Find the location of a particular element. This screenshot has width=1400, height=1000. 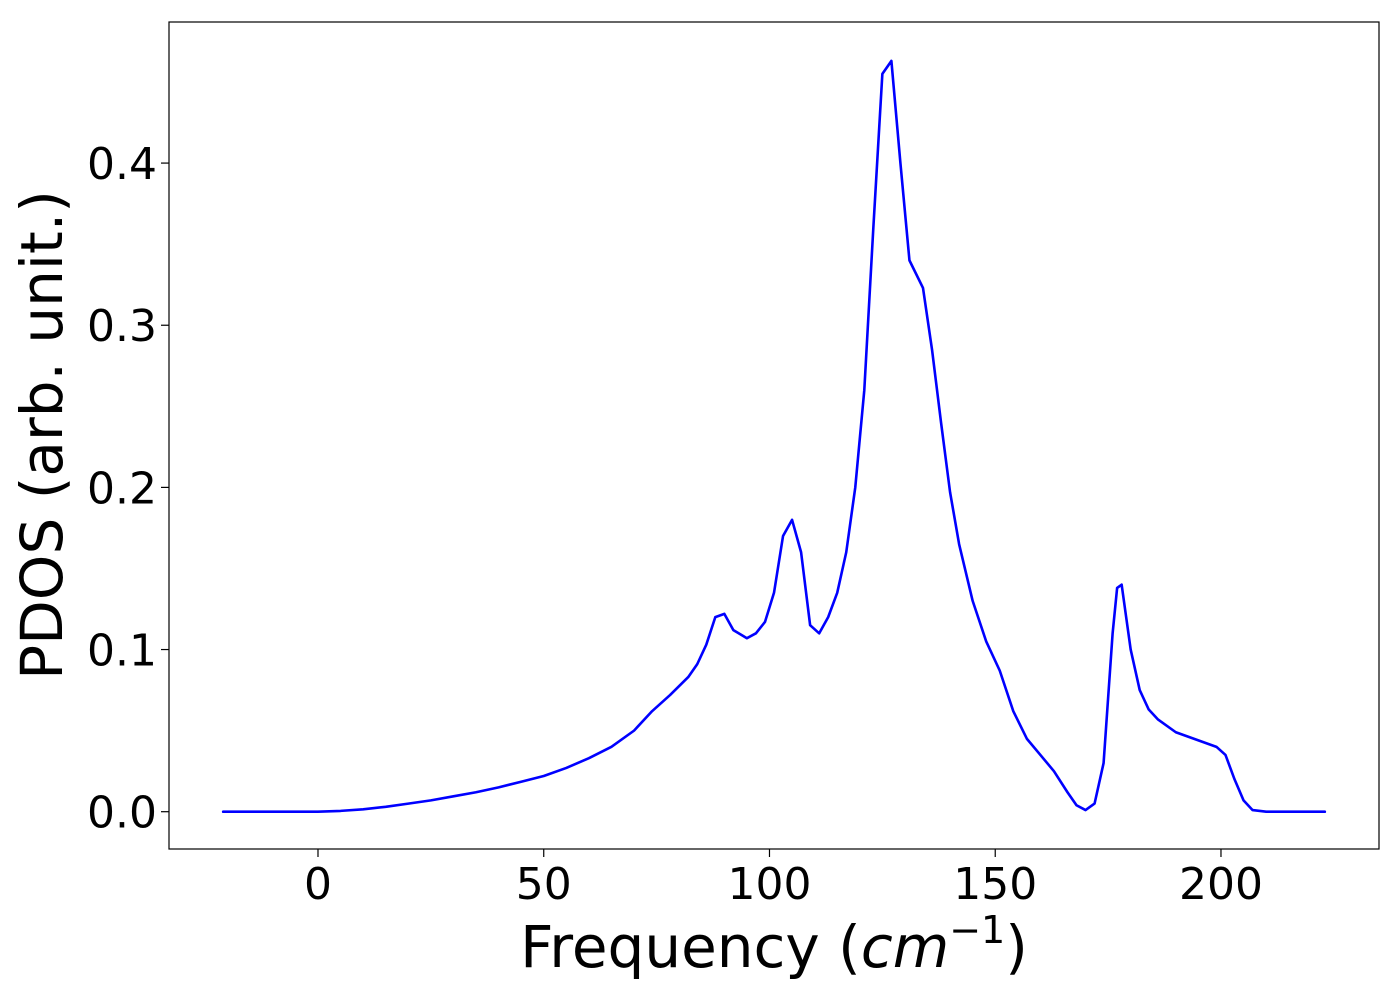

x-axis-label: Frequency (cm−1) is located at coordinates (774, 944).